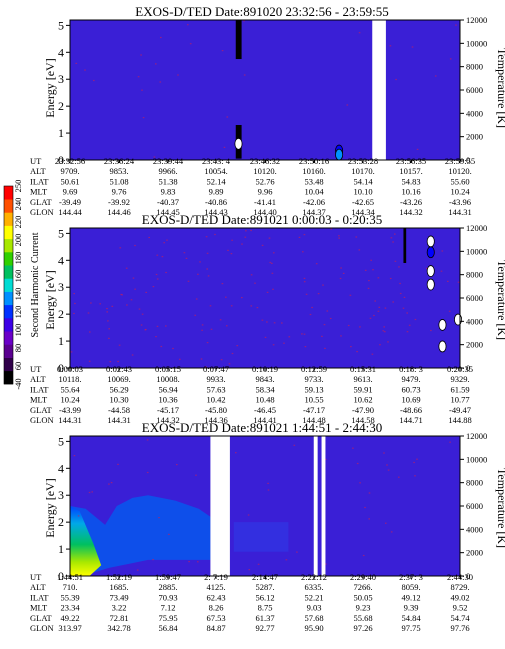  What do you see at coordinates (500, 300) in the screenshot?
I see `panel-2-ylabel-right: Temperature [K]` at bounding box center [500, 300].